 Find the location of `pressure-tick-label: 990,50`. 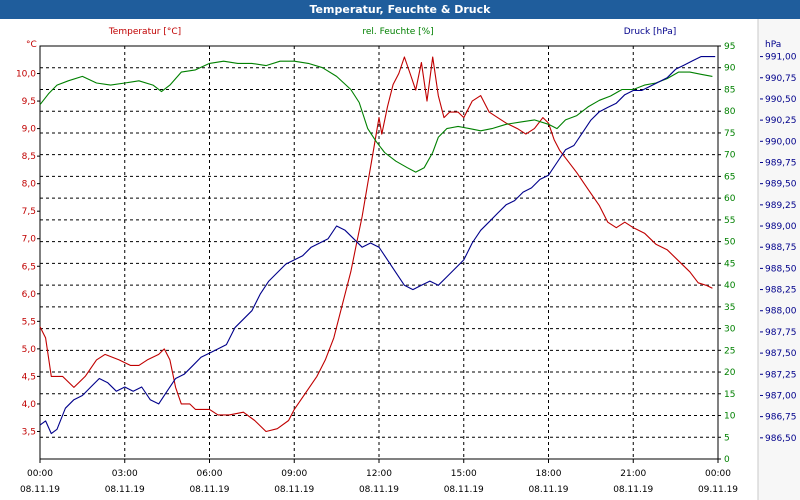

pressure-tick-label: 990,50 is located at coordinates (781, 100).